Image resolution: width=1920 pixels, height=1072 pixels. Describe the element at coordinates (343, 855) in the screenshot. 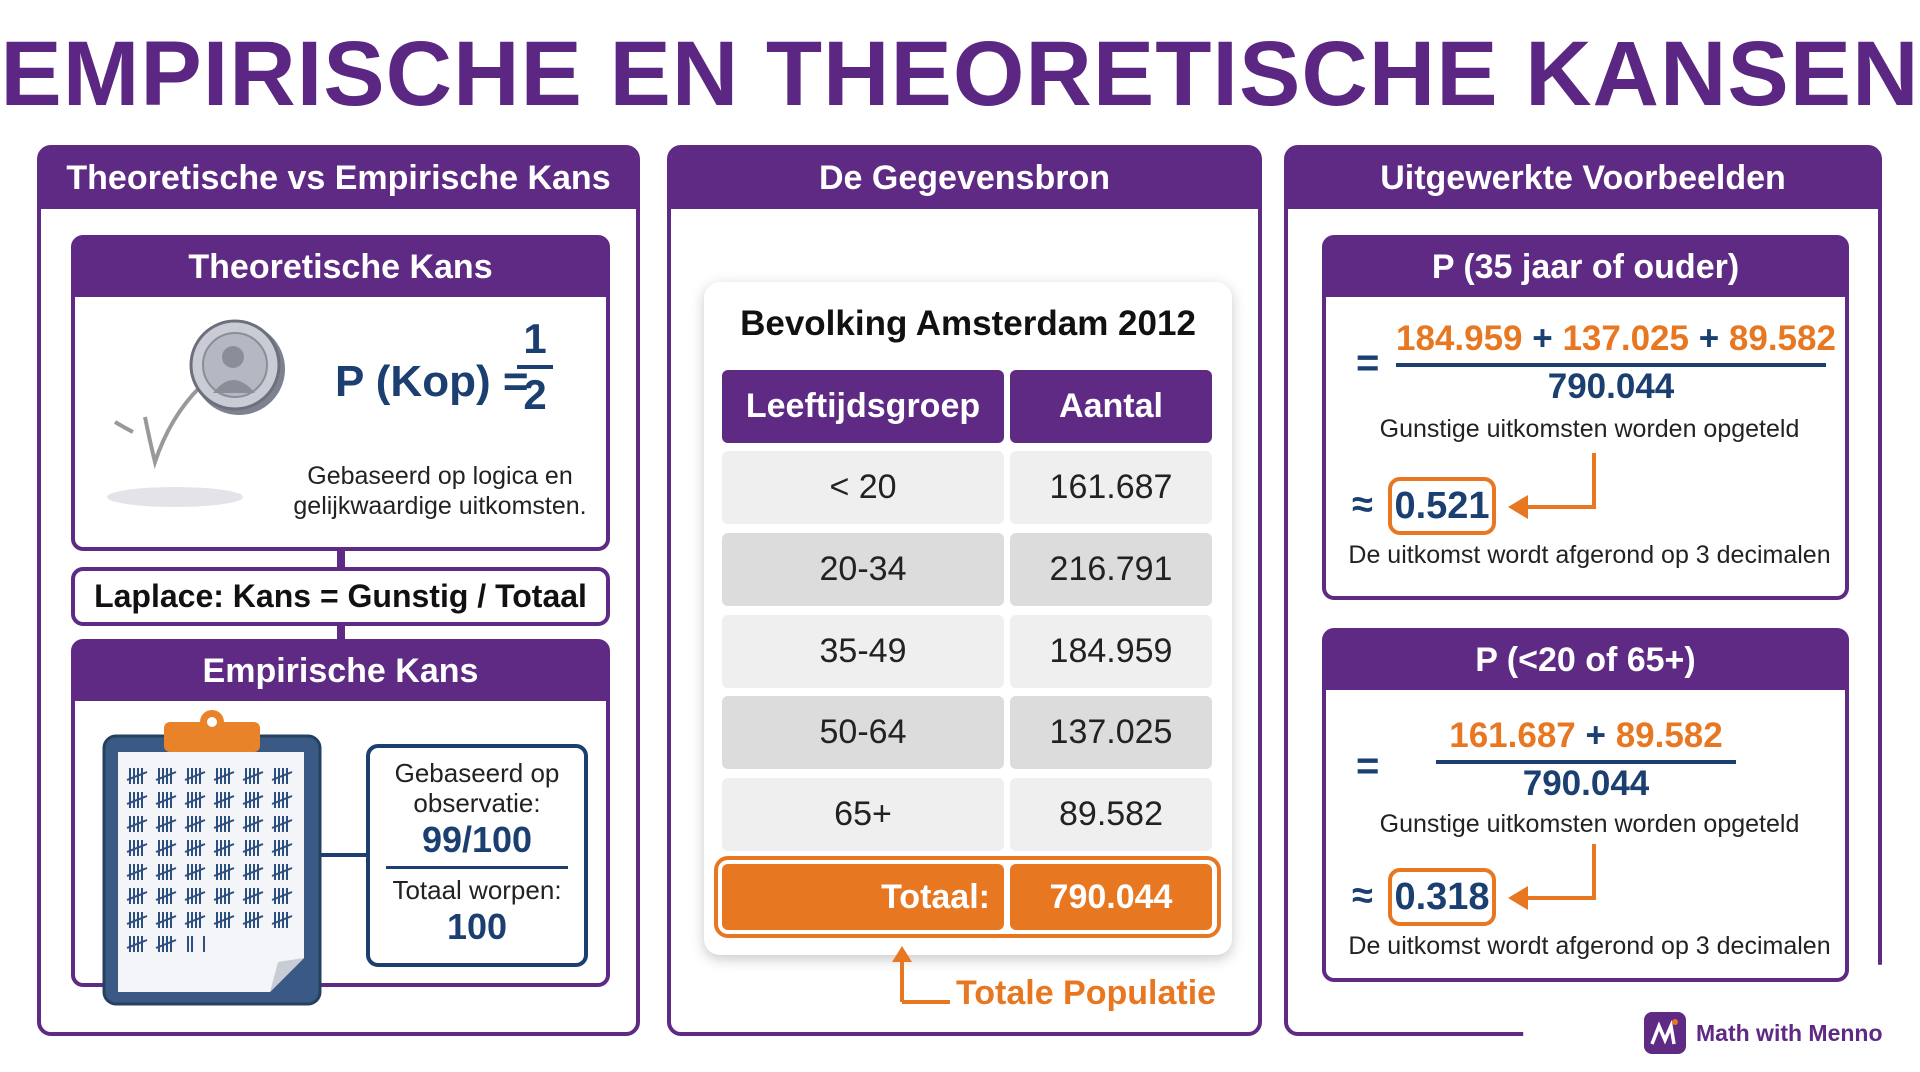

I see `connector-line` at that location.